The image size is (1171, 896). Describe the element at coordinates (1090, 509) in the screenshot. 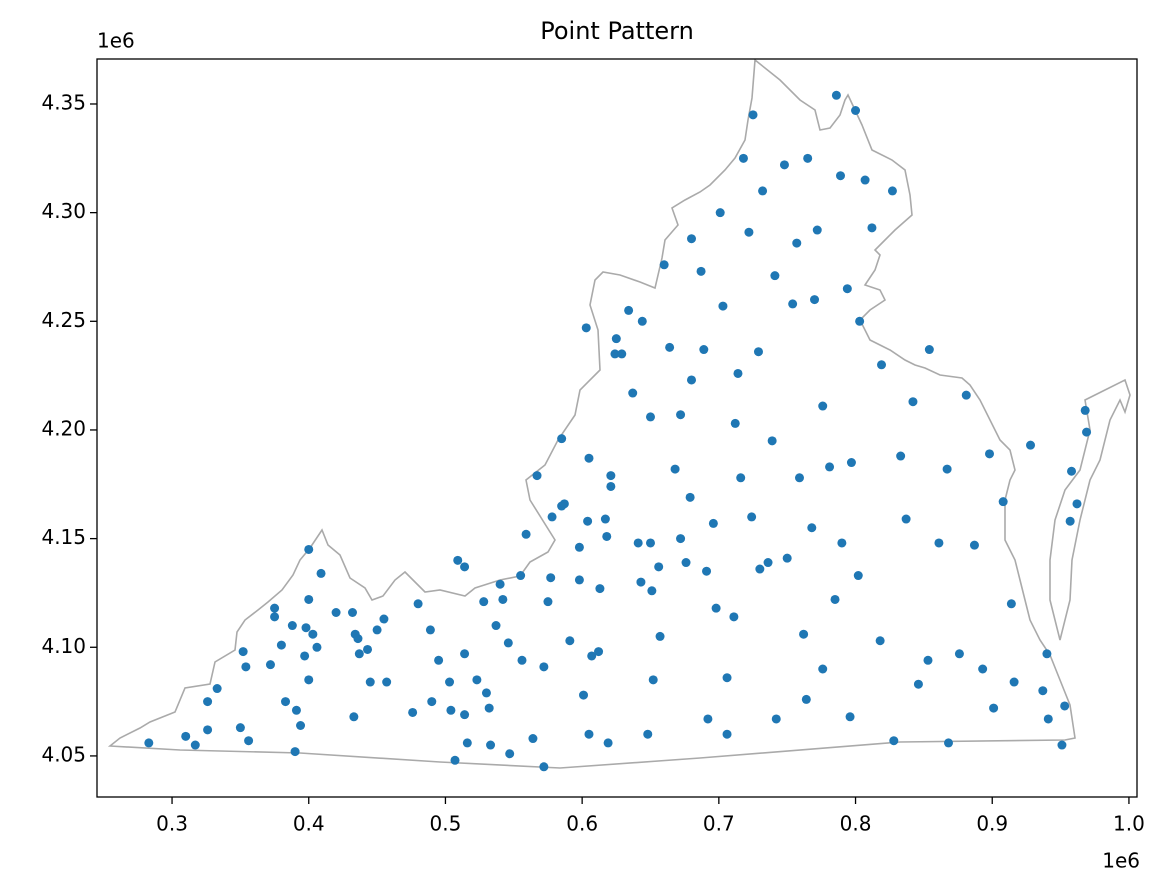

I see `eastern-shore-outline` at that location.